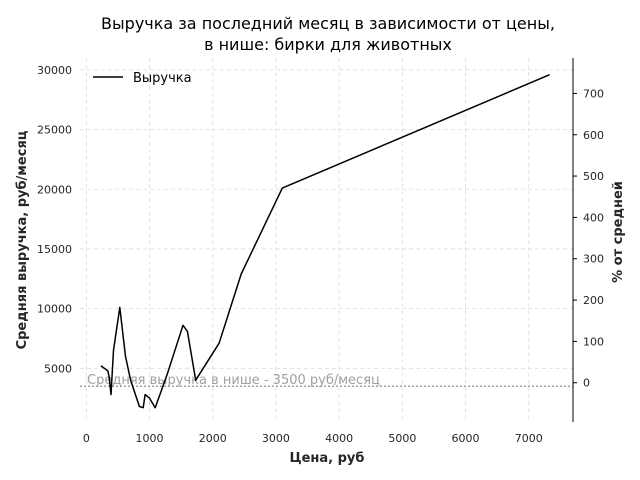  Describe the element at coordinates (54, 189) in the screenshot. I see `y-tick-label: 20000` at that location.